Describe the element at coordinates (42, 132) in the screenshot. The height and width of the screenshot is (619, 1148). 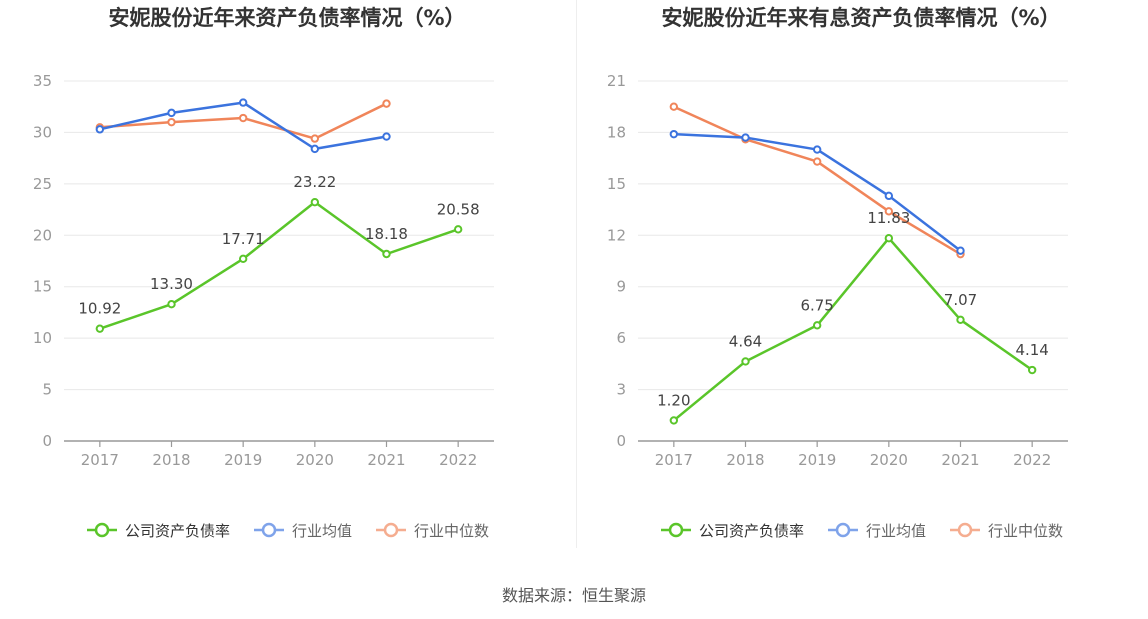
I see `y-tick-label: 30` at that location.